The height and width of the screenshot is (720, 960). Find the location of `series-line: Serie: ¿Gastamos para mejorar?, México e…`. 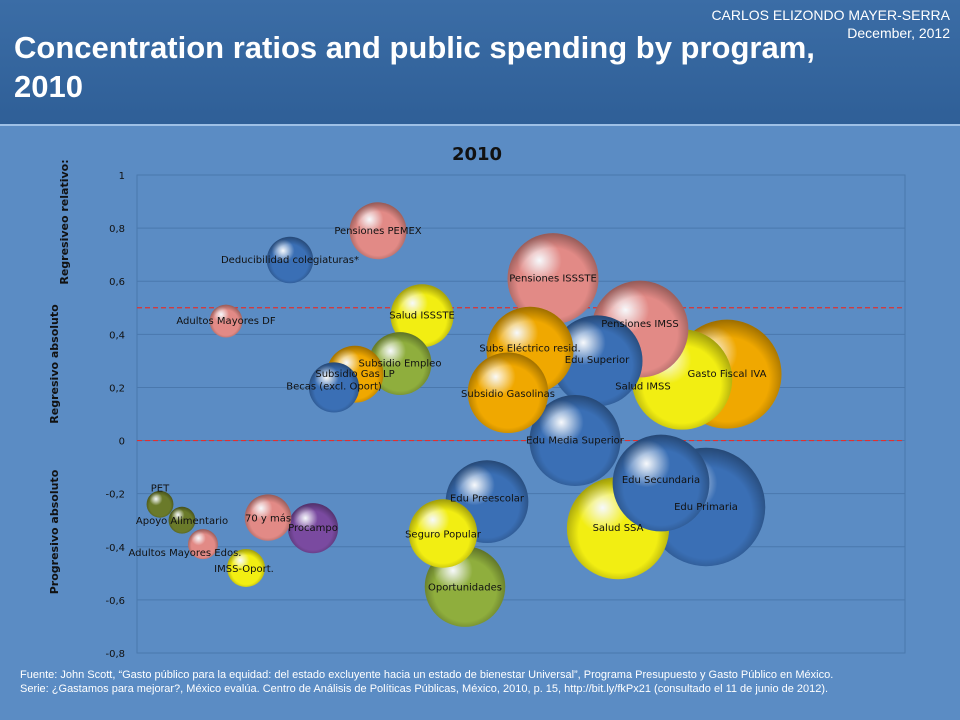

series-line: Serie: ¿Gastamos para mejorar?, México e… is located at coordinates (424, 689).